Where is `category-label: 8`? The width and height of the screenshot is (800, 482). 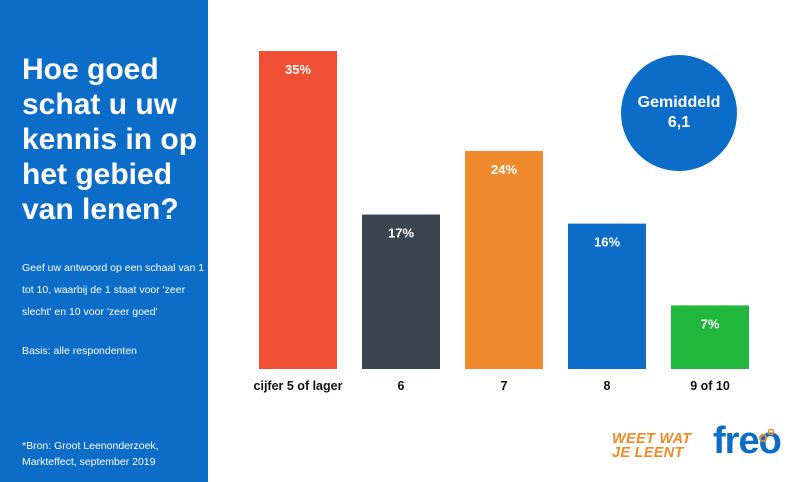
category-label: 8 is located at coordinates (607, 386).